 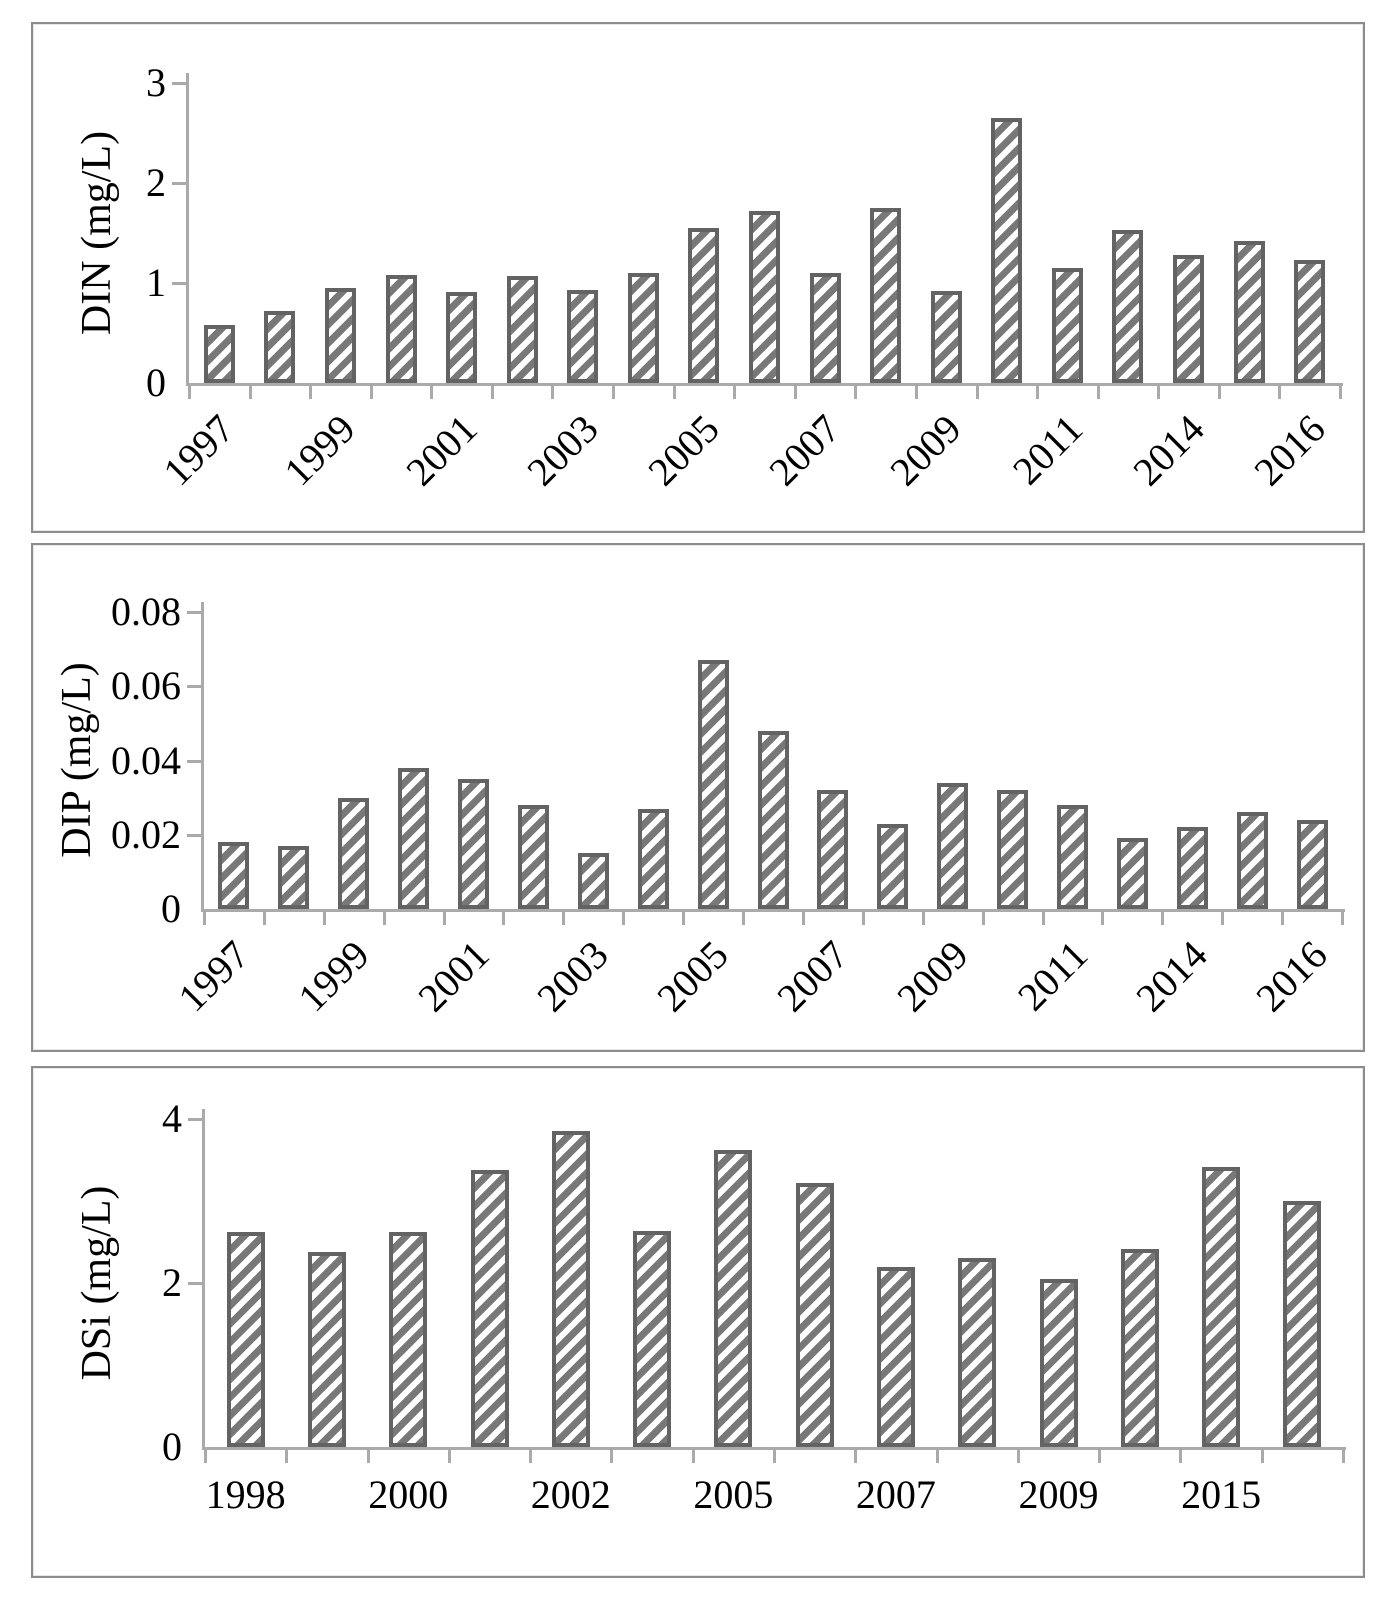 I want to click on x-tick-label: 2014, so click(x=1168, y=450).